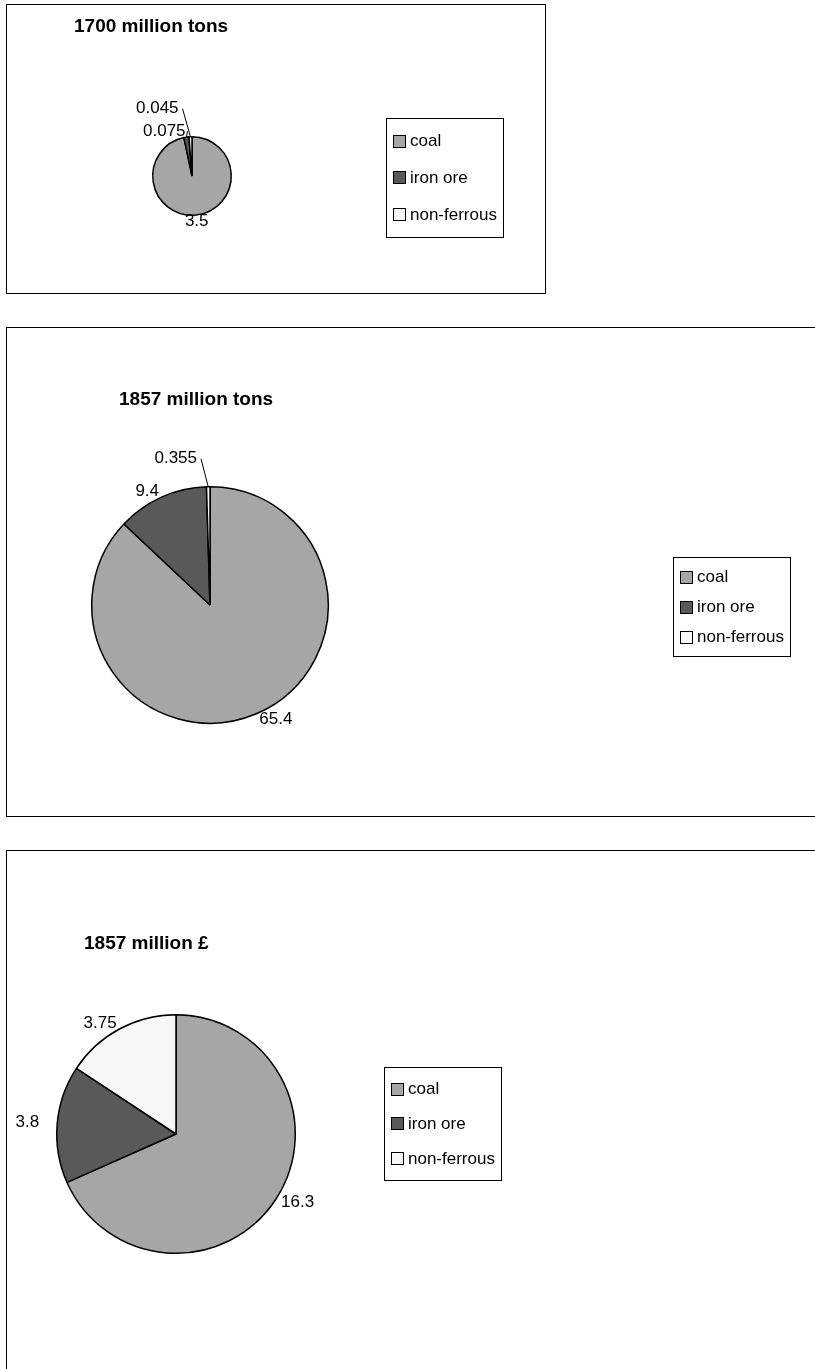  Describe the element at coordinates (196, 220) in the screenshot. I see `data-label: 3.5` at that location.